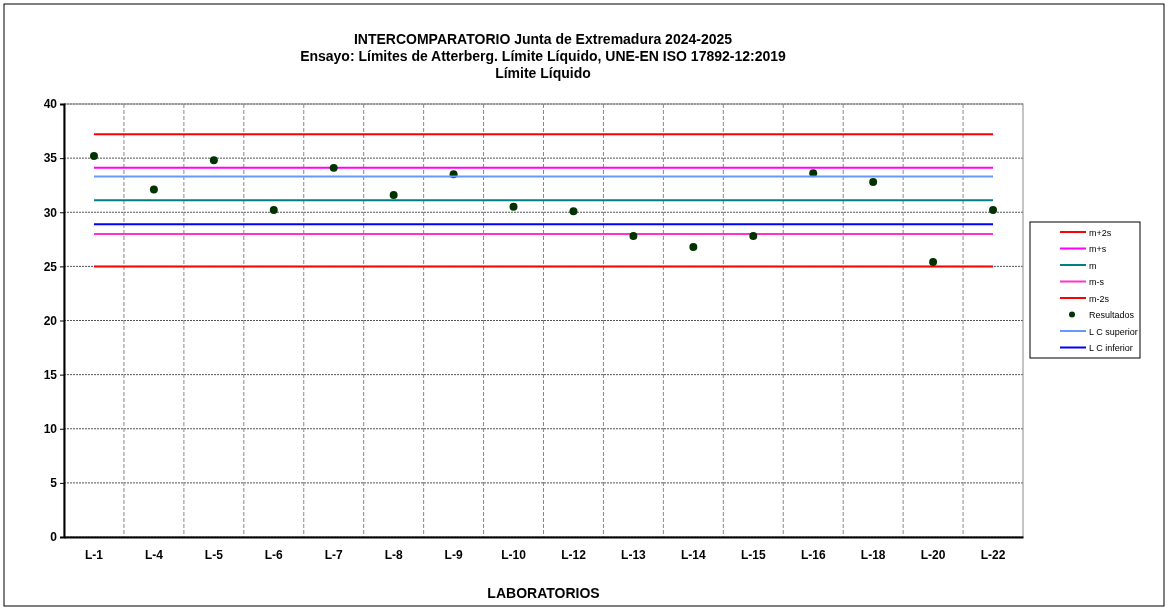 This screenshot has width=1168, height=610. Describe the element at coordinates (873, 555) in the screenshot. I see `x-tick-label: L-18` at that location.